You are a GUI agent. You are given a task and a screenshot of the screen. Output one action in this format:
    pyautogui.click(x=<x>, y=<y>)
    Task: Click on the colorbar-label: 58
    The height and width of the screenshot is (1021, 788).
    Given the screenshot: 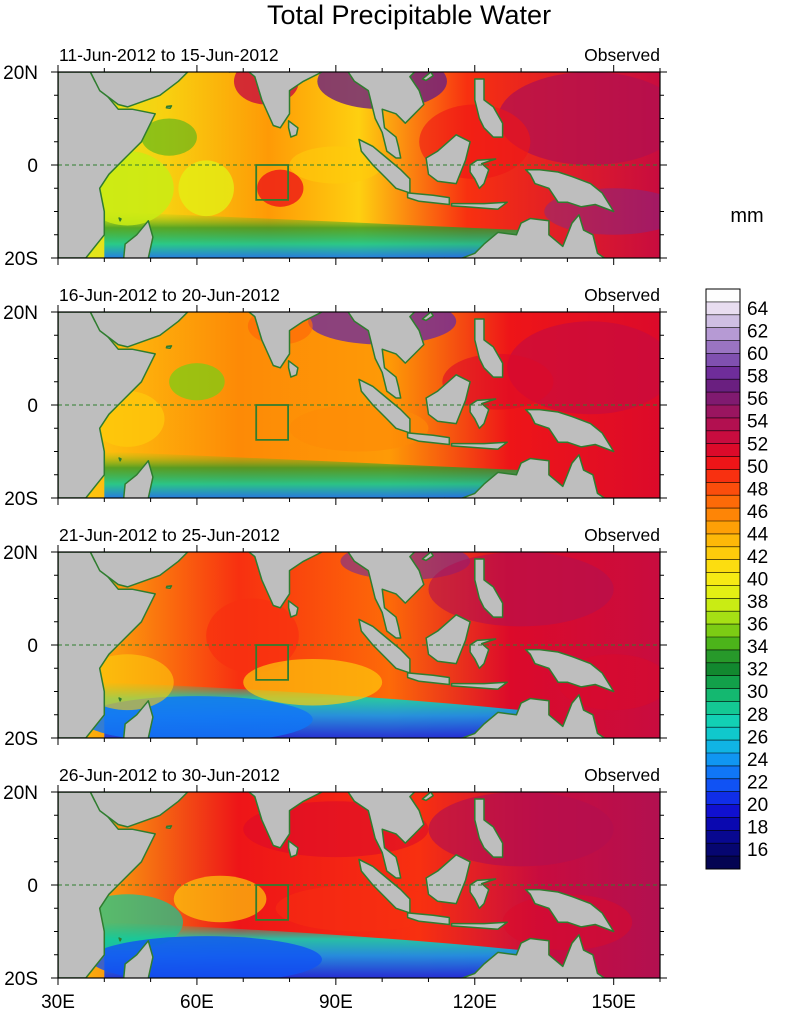 What is the action you would take?
    pyautogui.click(x=757, y=377)
    